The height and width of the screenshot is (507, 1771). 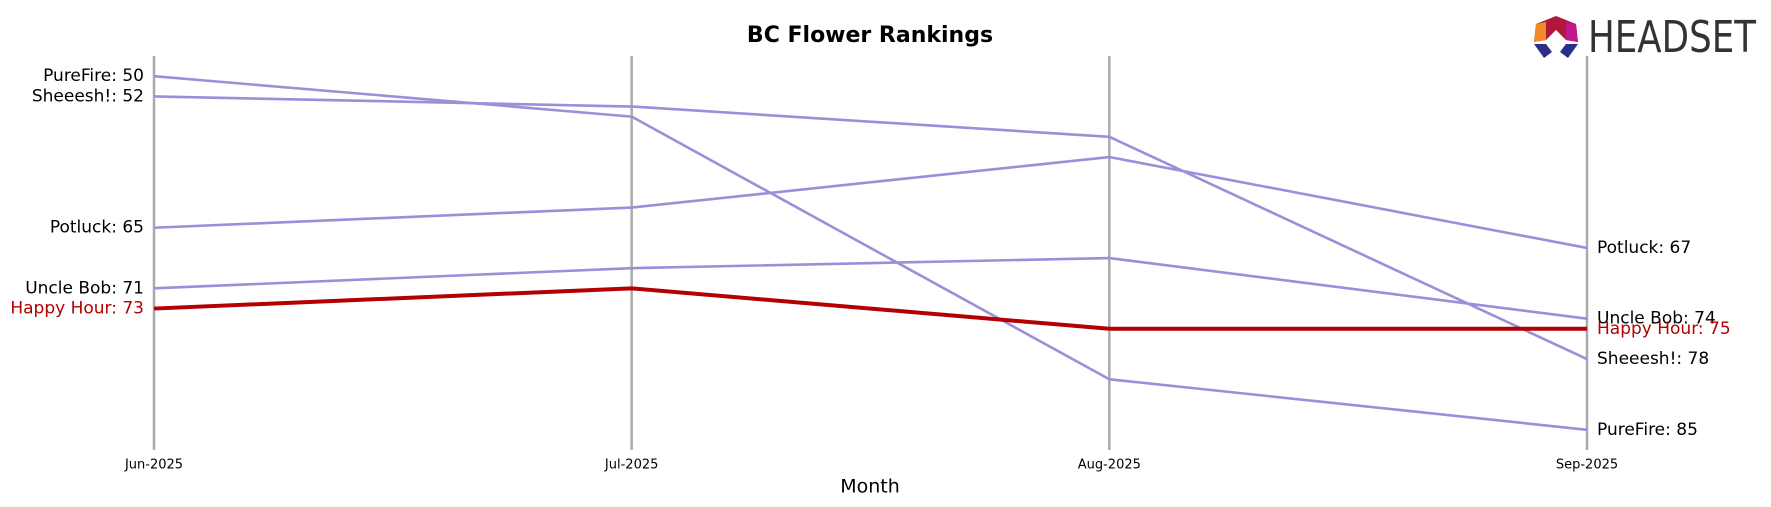 What do you see at coordinates (1109, 465) in the screenshot?
I see `x-tick-label: Aug-2025` at bounding box center [1109, 465].